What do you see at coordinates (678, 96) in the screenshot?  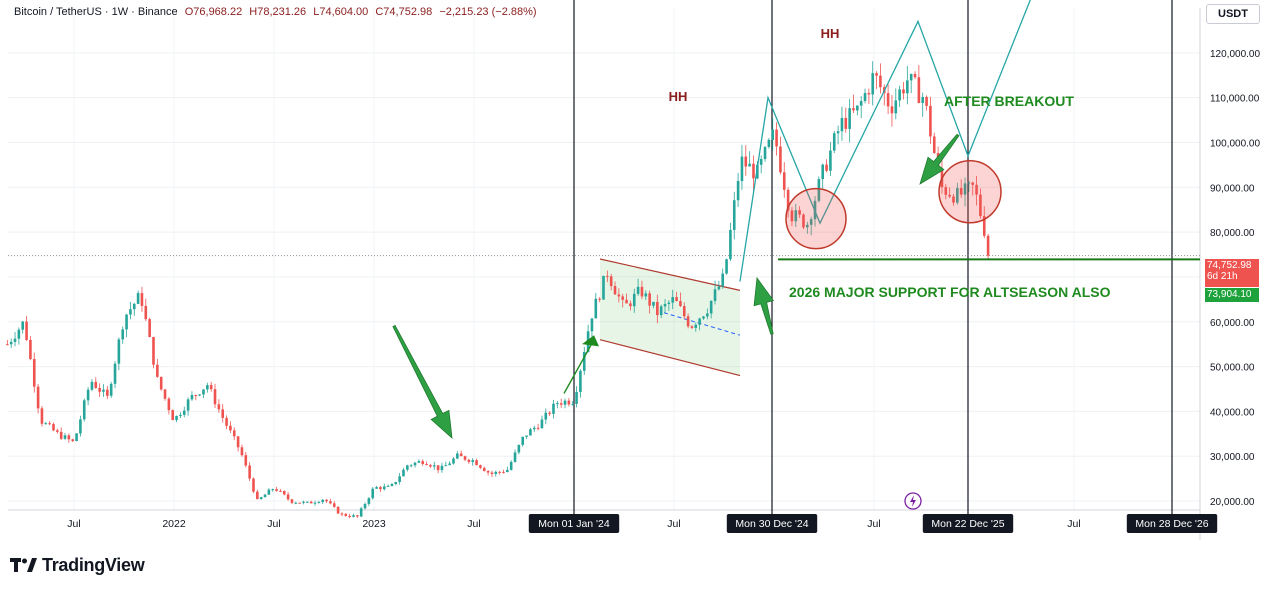 I see `hh-label-1: HH` at bounding box center [678, 96].